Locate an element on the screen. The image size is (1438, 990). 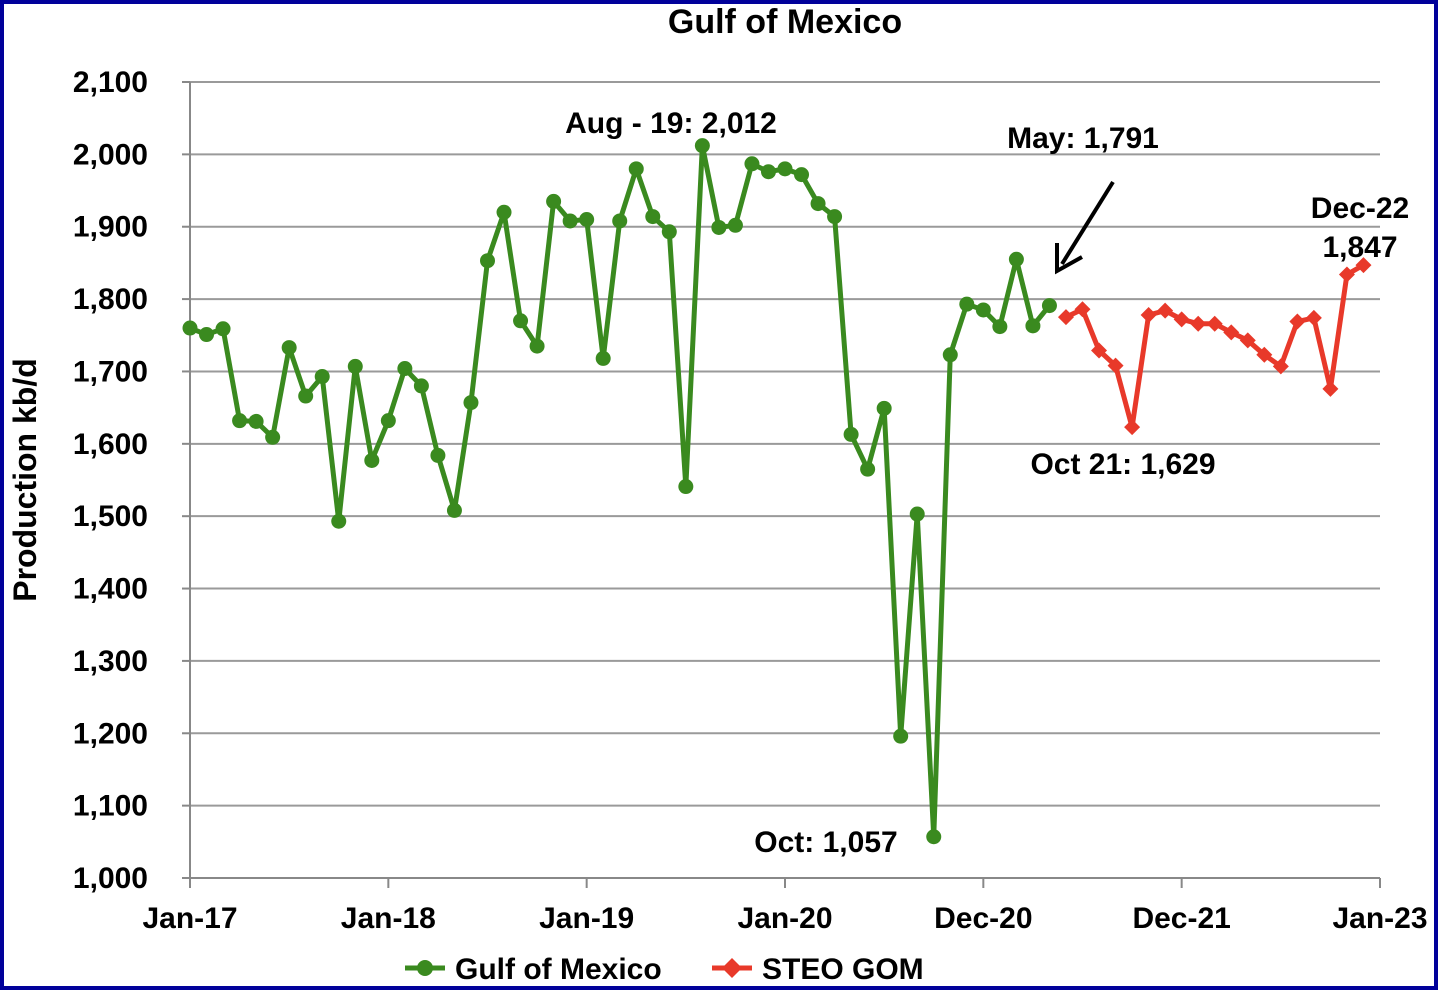
y-tick-label: 1,700 is located at coordinates (110, 371).